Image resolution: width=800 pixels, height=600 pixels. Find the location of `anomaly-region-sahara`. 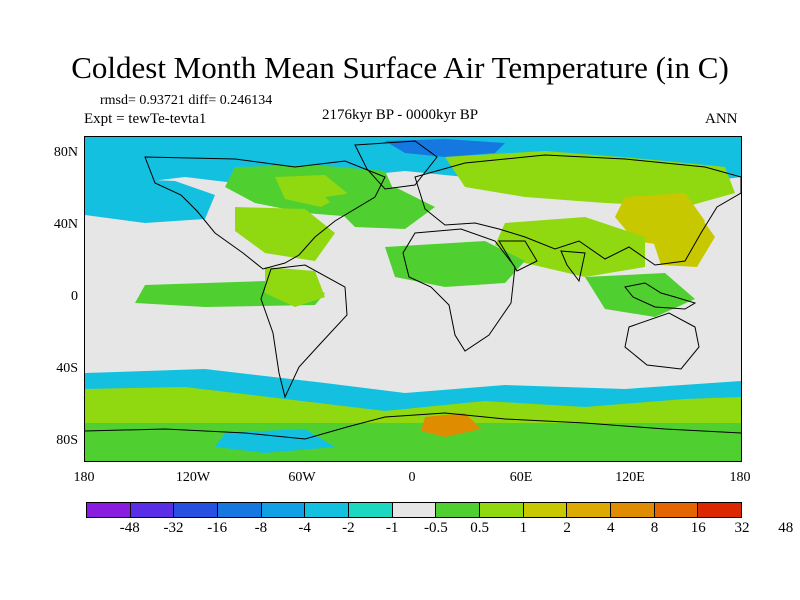

anomaly-region-sahara is located at coordinates (455, 264).